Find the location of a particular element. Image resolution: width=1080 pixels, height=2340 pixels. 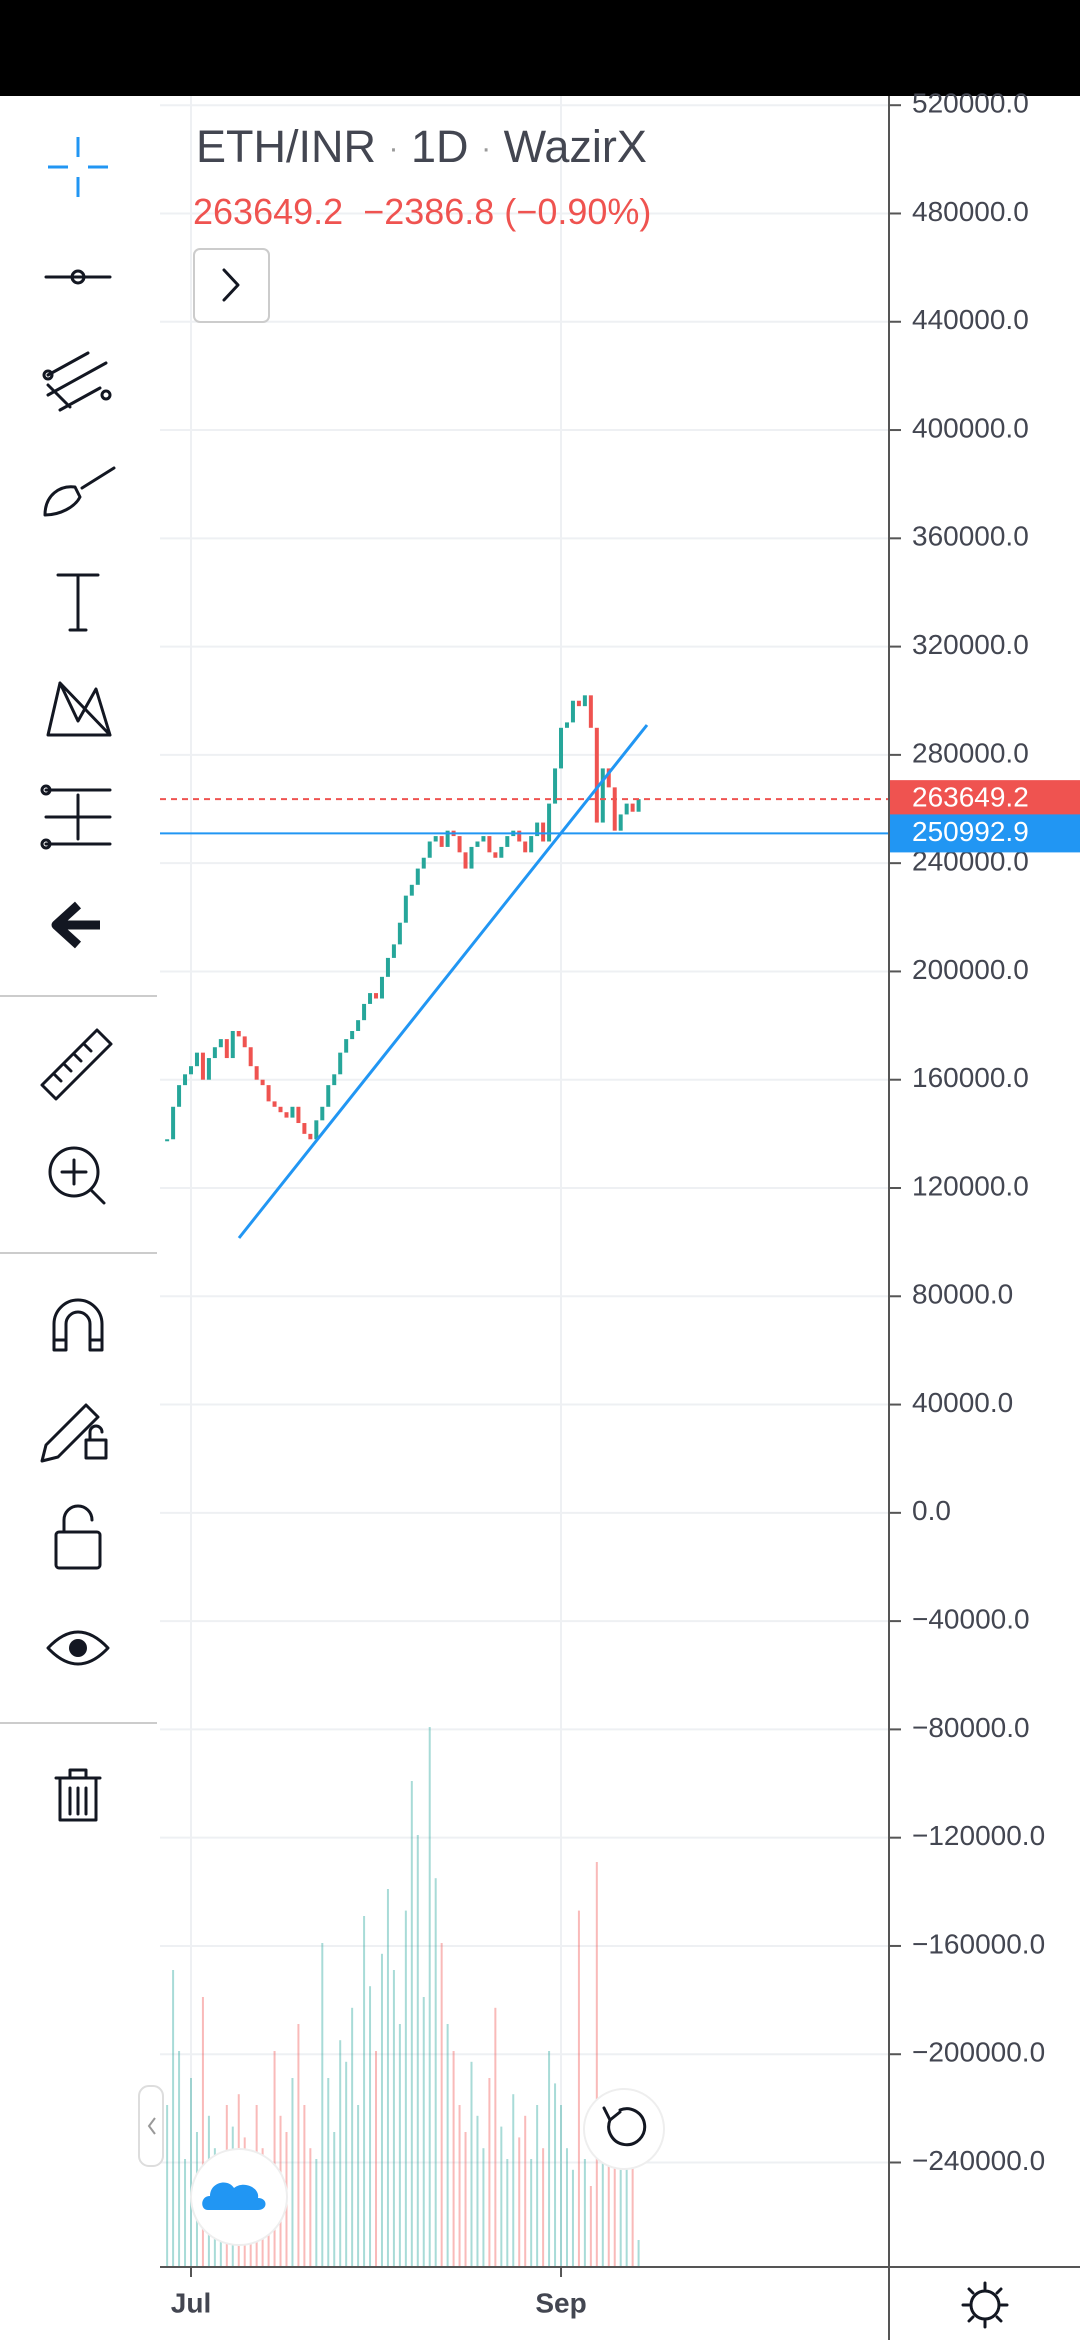

cloud-button is located at coordinates (239, 2197).